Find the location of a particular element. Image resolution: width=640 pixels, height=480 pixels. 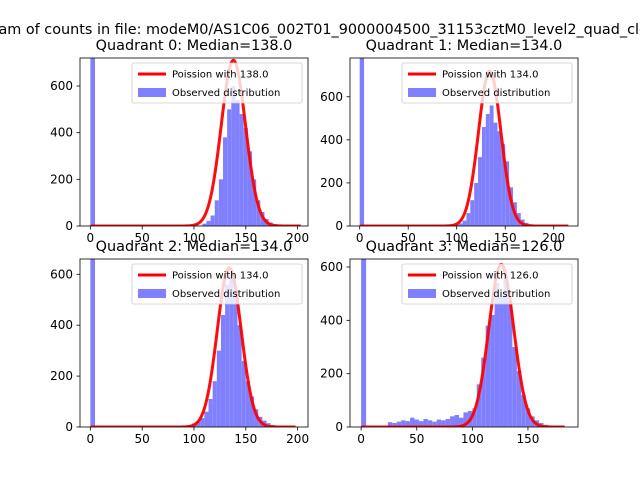

subplot-title: Quadrant 1: Median=134.0 is located at coordinates (464, 46).